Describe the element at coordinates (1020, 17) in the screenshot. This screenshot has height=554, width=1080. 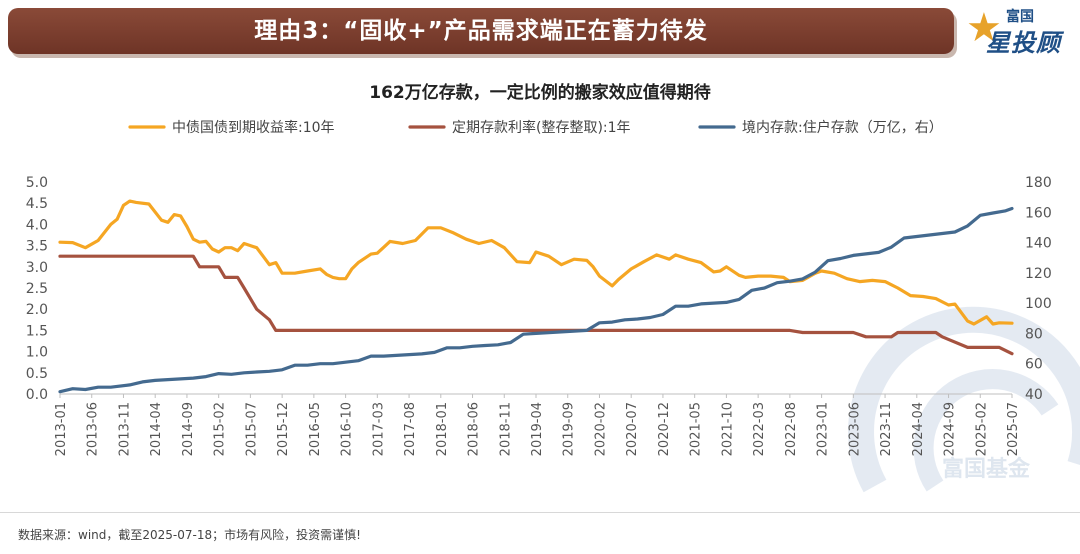
I see `logo-small-text: 富国` at that location.